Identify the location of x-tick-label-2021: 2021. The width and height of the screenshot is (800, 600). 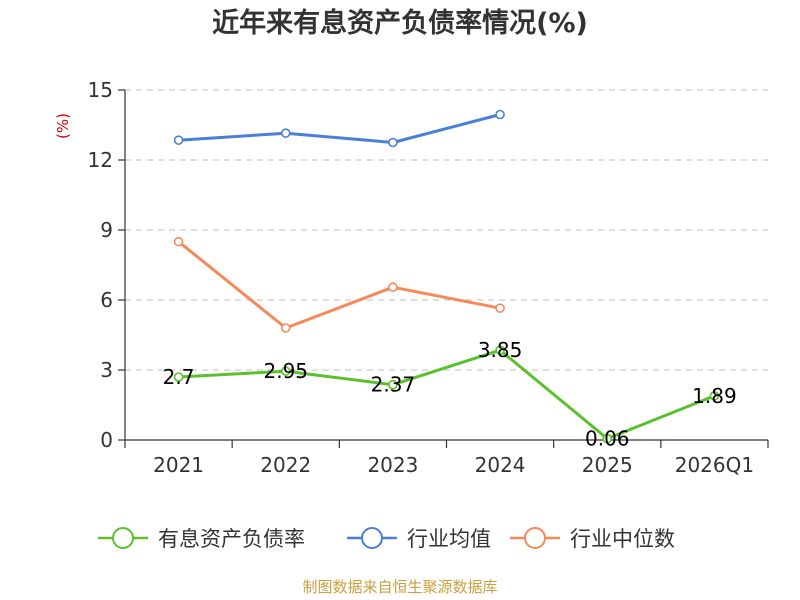
(178, 465).